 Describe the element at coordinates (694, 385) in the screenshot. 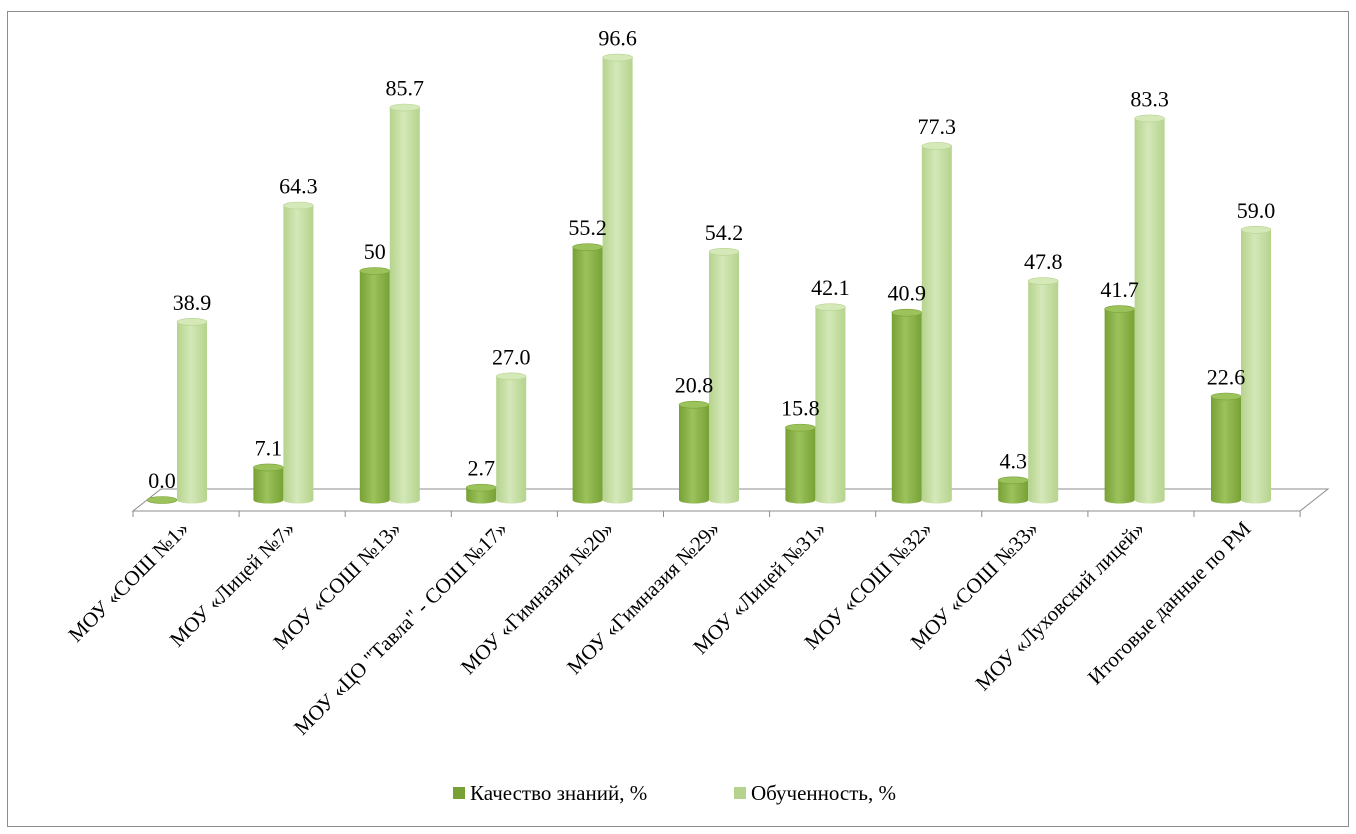

I see `data-label: 20.8` at that location.